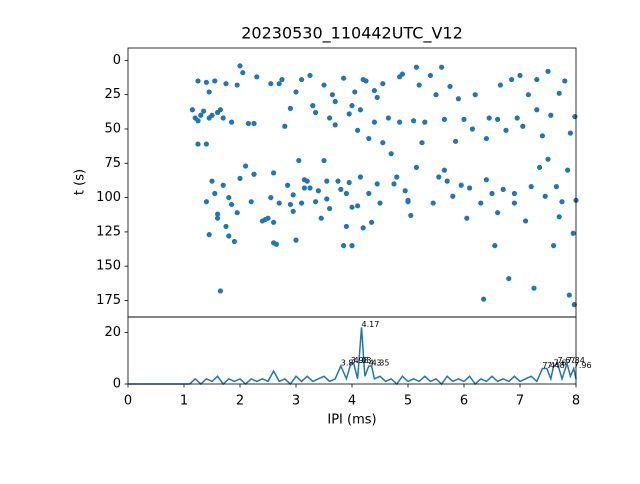 This screenshot has width=640, height=484. Describe the element at coordinates (408, 401) in the screenshot. I see `x-tick-label: 5` at that location.